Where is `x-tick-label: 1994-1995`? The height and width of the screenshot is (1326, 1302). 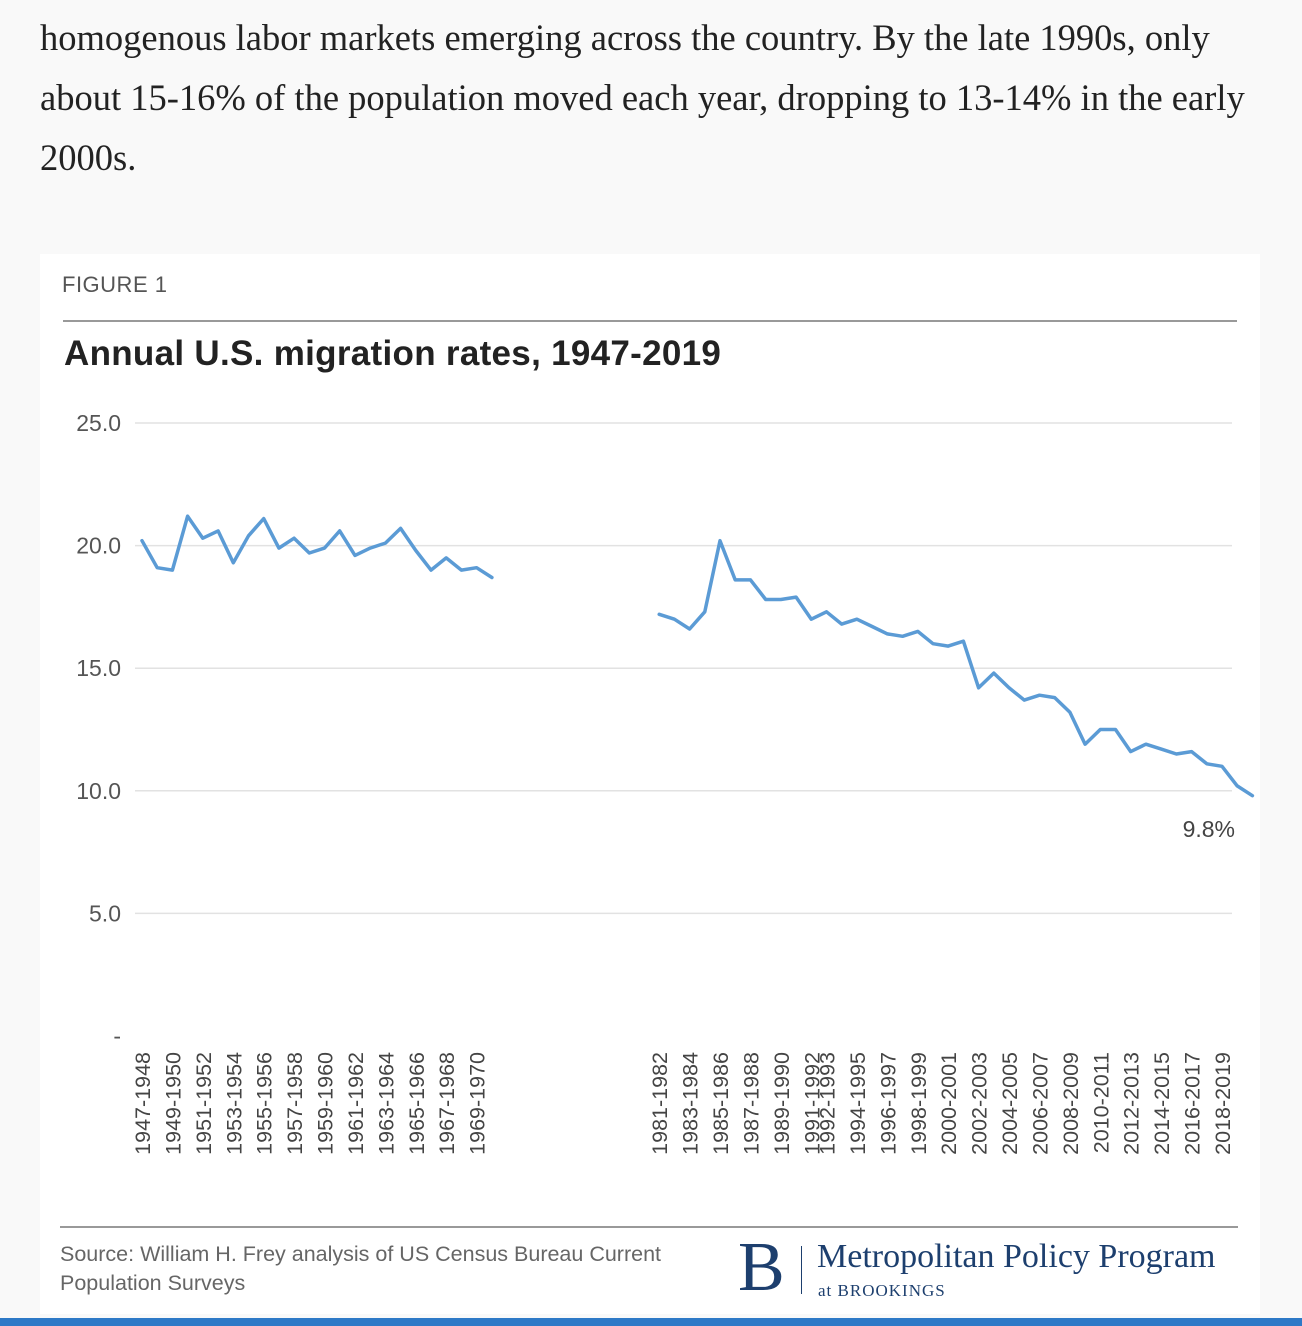
x-tick-label: 1994-1995 is located at coordinates (858, 1103).